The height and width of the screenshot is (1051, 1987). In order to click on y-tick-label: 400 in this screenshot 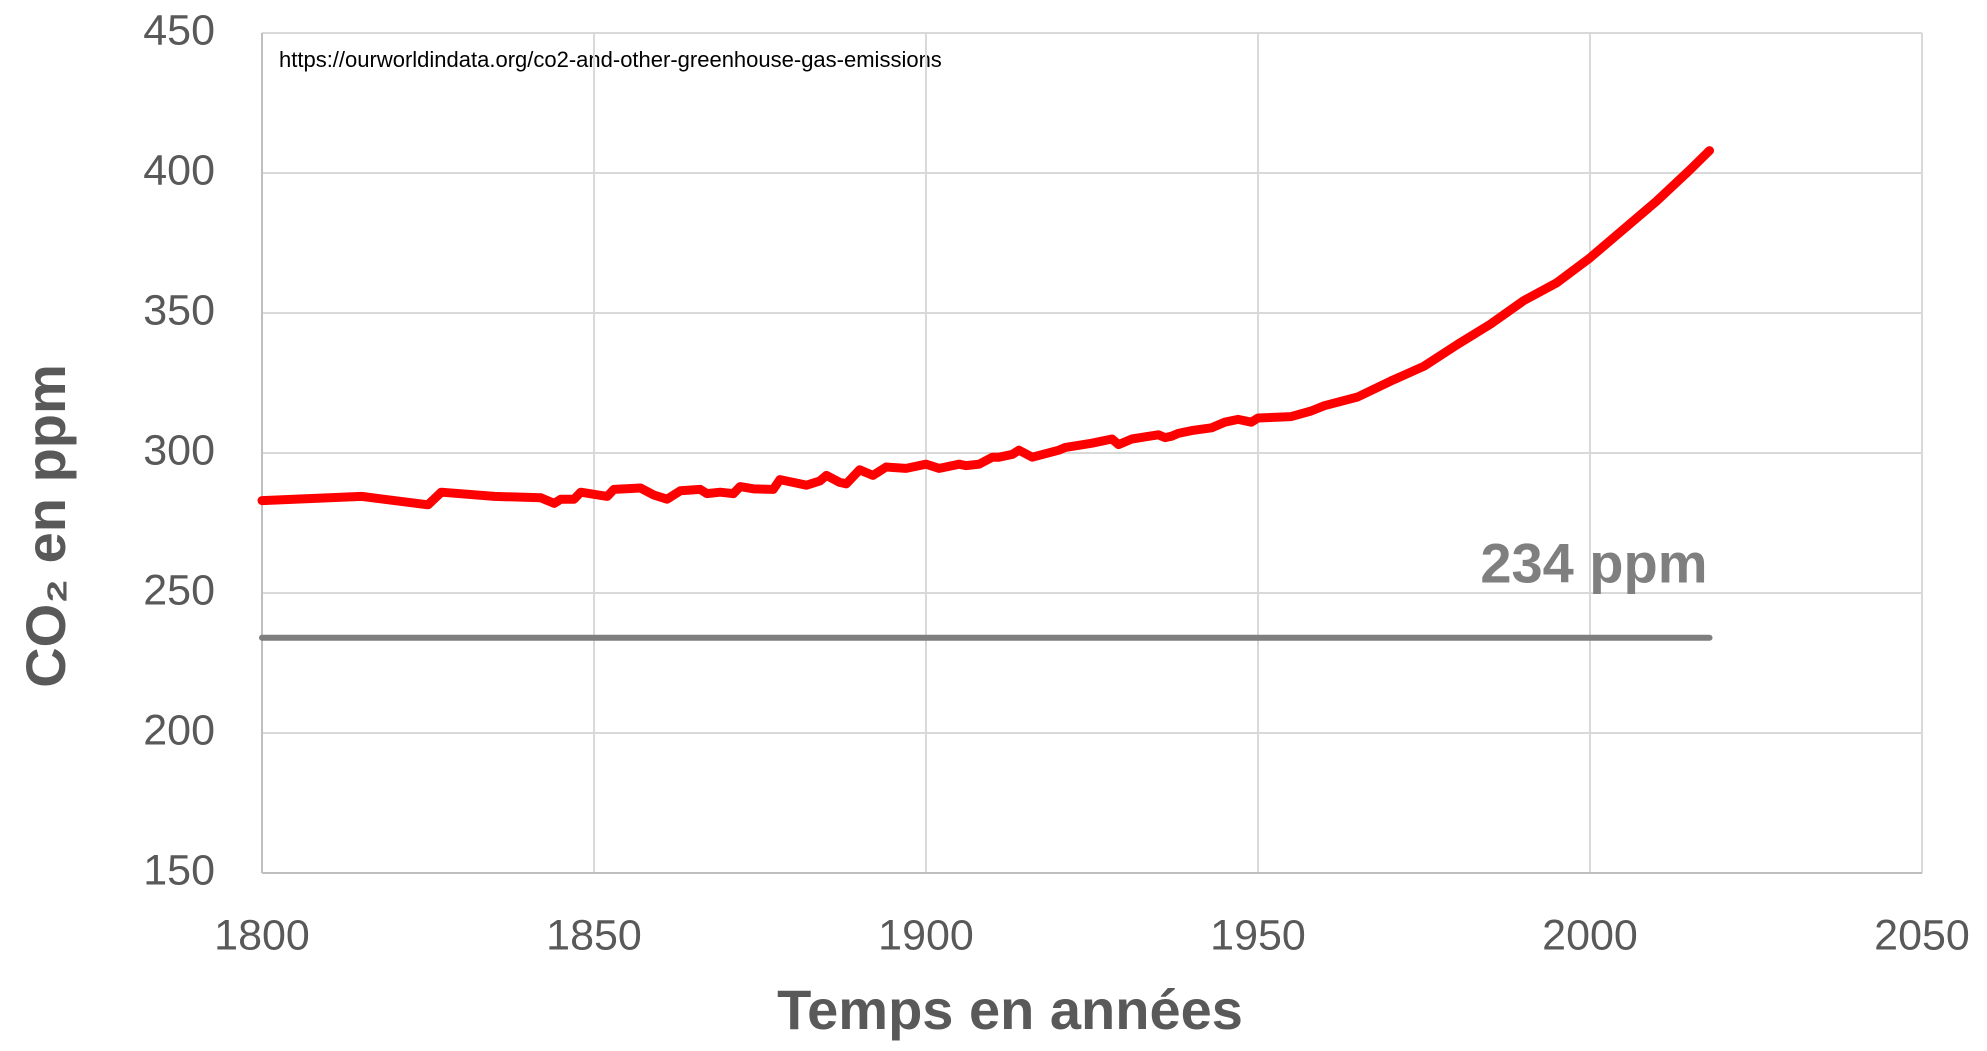, I will do `click(179, 170)`.